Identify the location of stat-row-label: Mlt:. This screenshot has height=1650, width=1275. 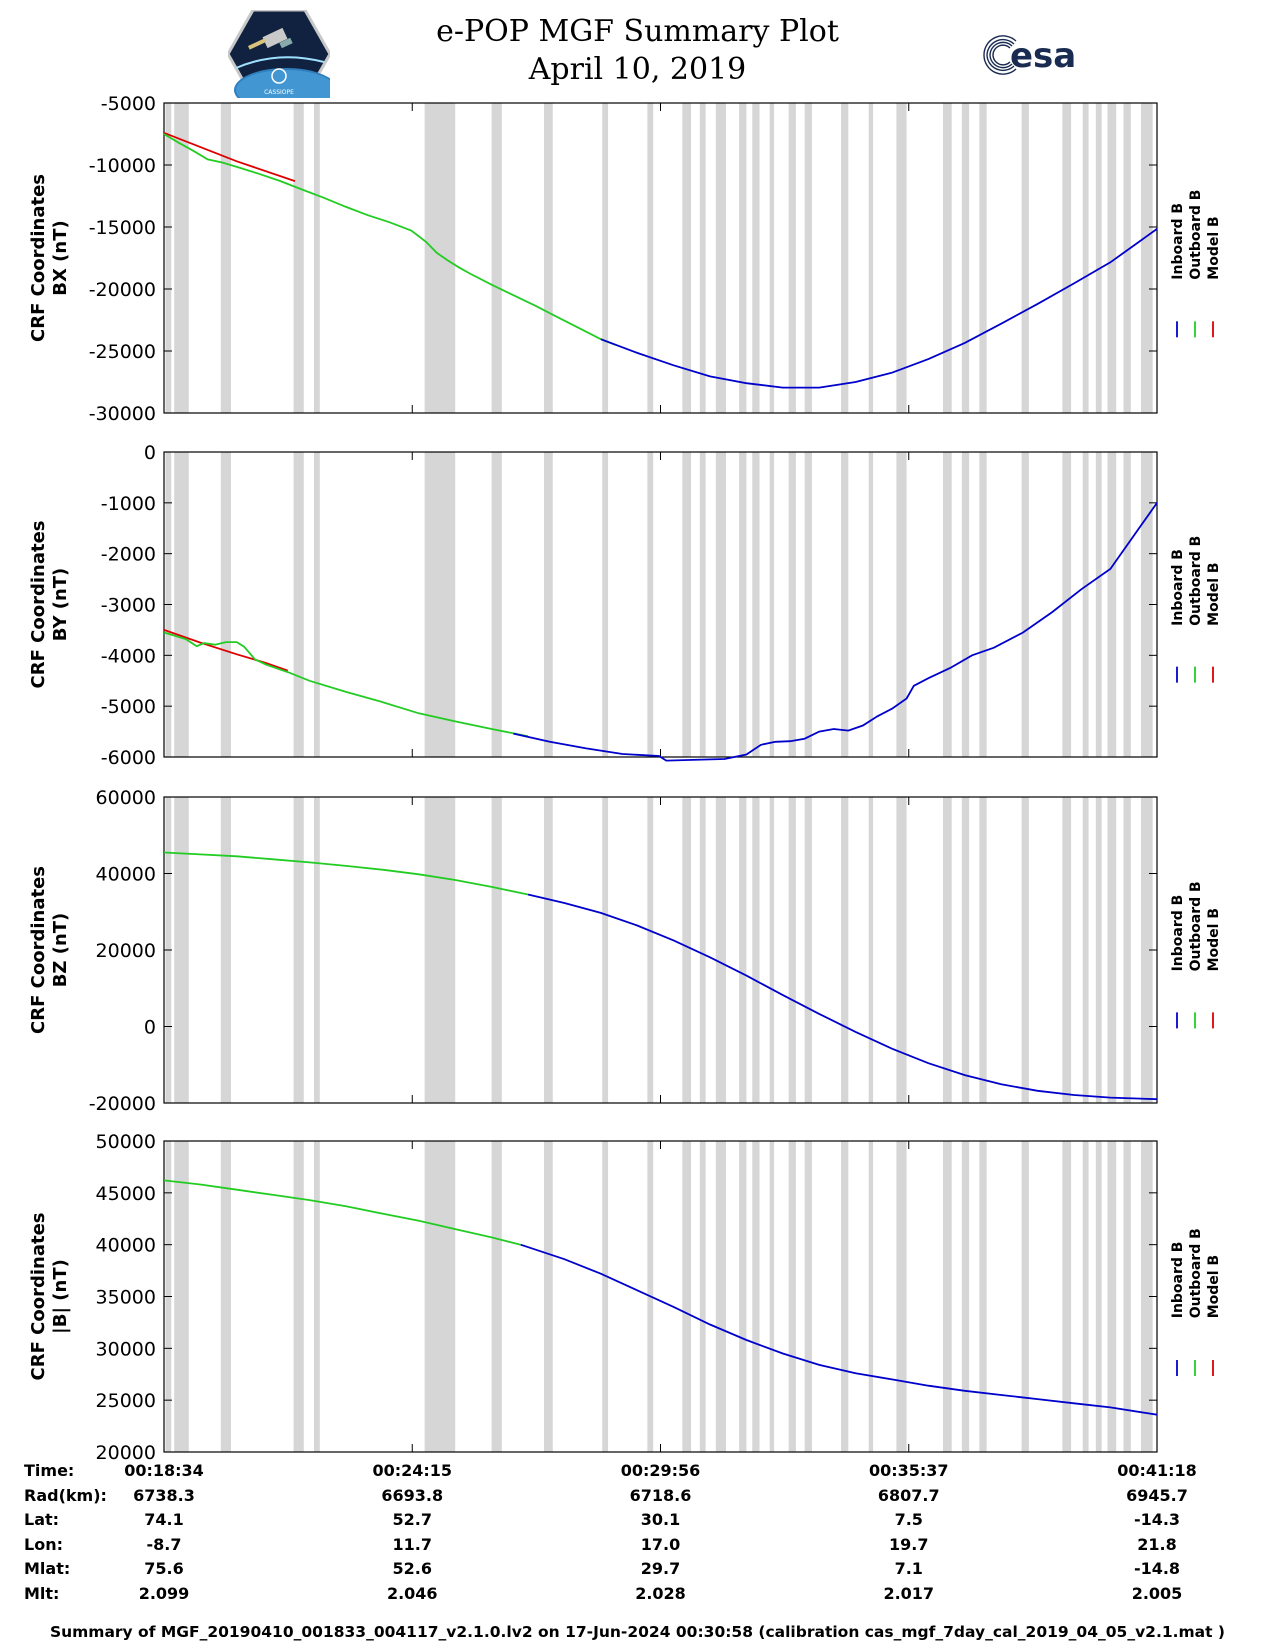
(42, 1593).